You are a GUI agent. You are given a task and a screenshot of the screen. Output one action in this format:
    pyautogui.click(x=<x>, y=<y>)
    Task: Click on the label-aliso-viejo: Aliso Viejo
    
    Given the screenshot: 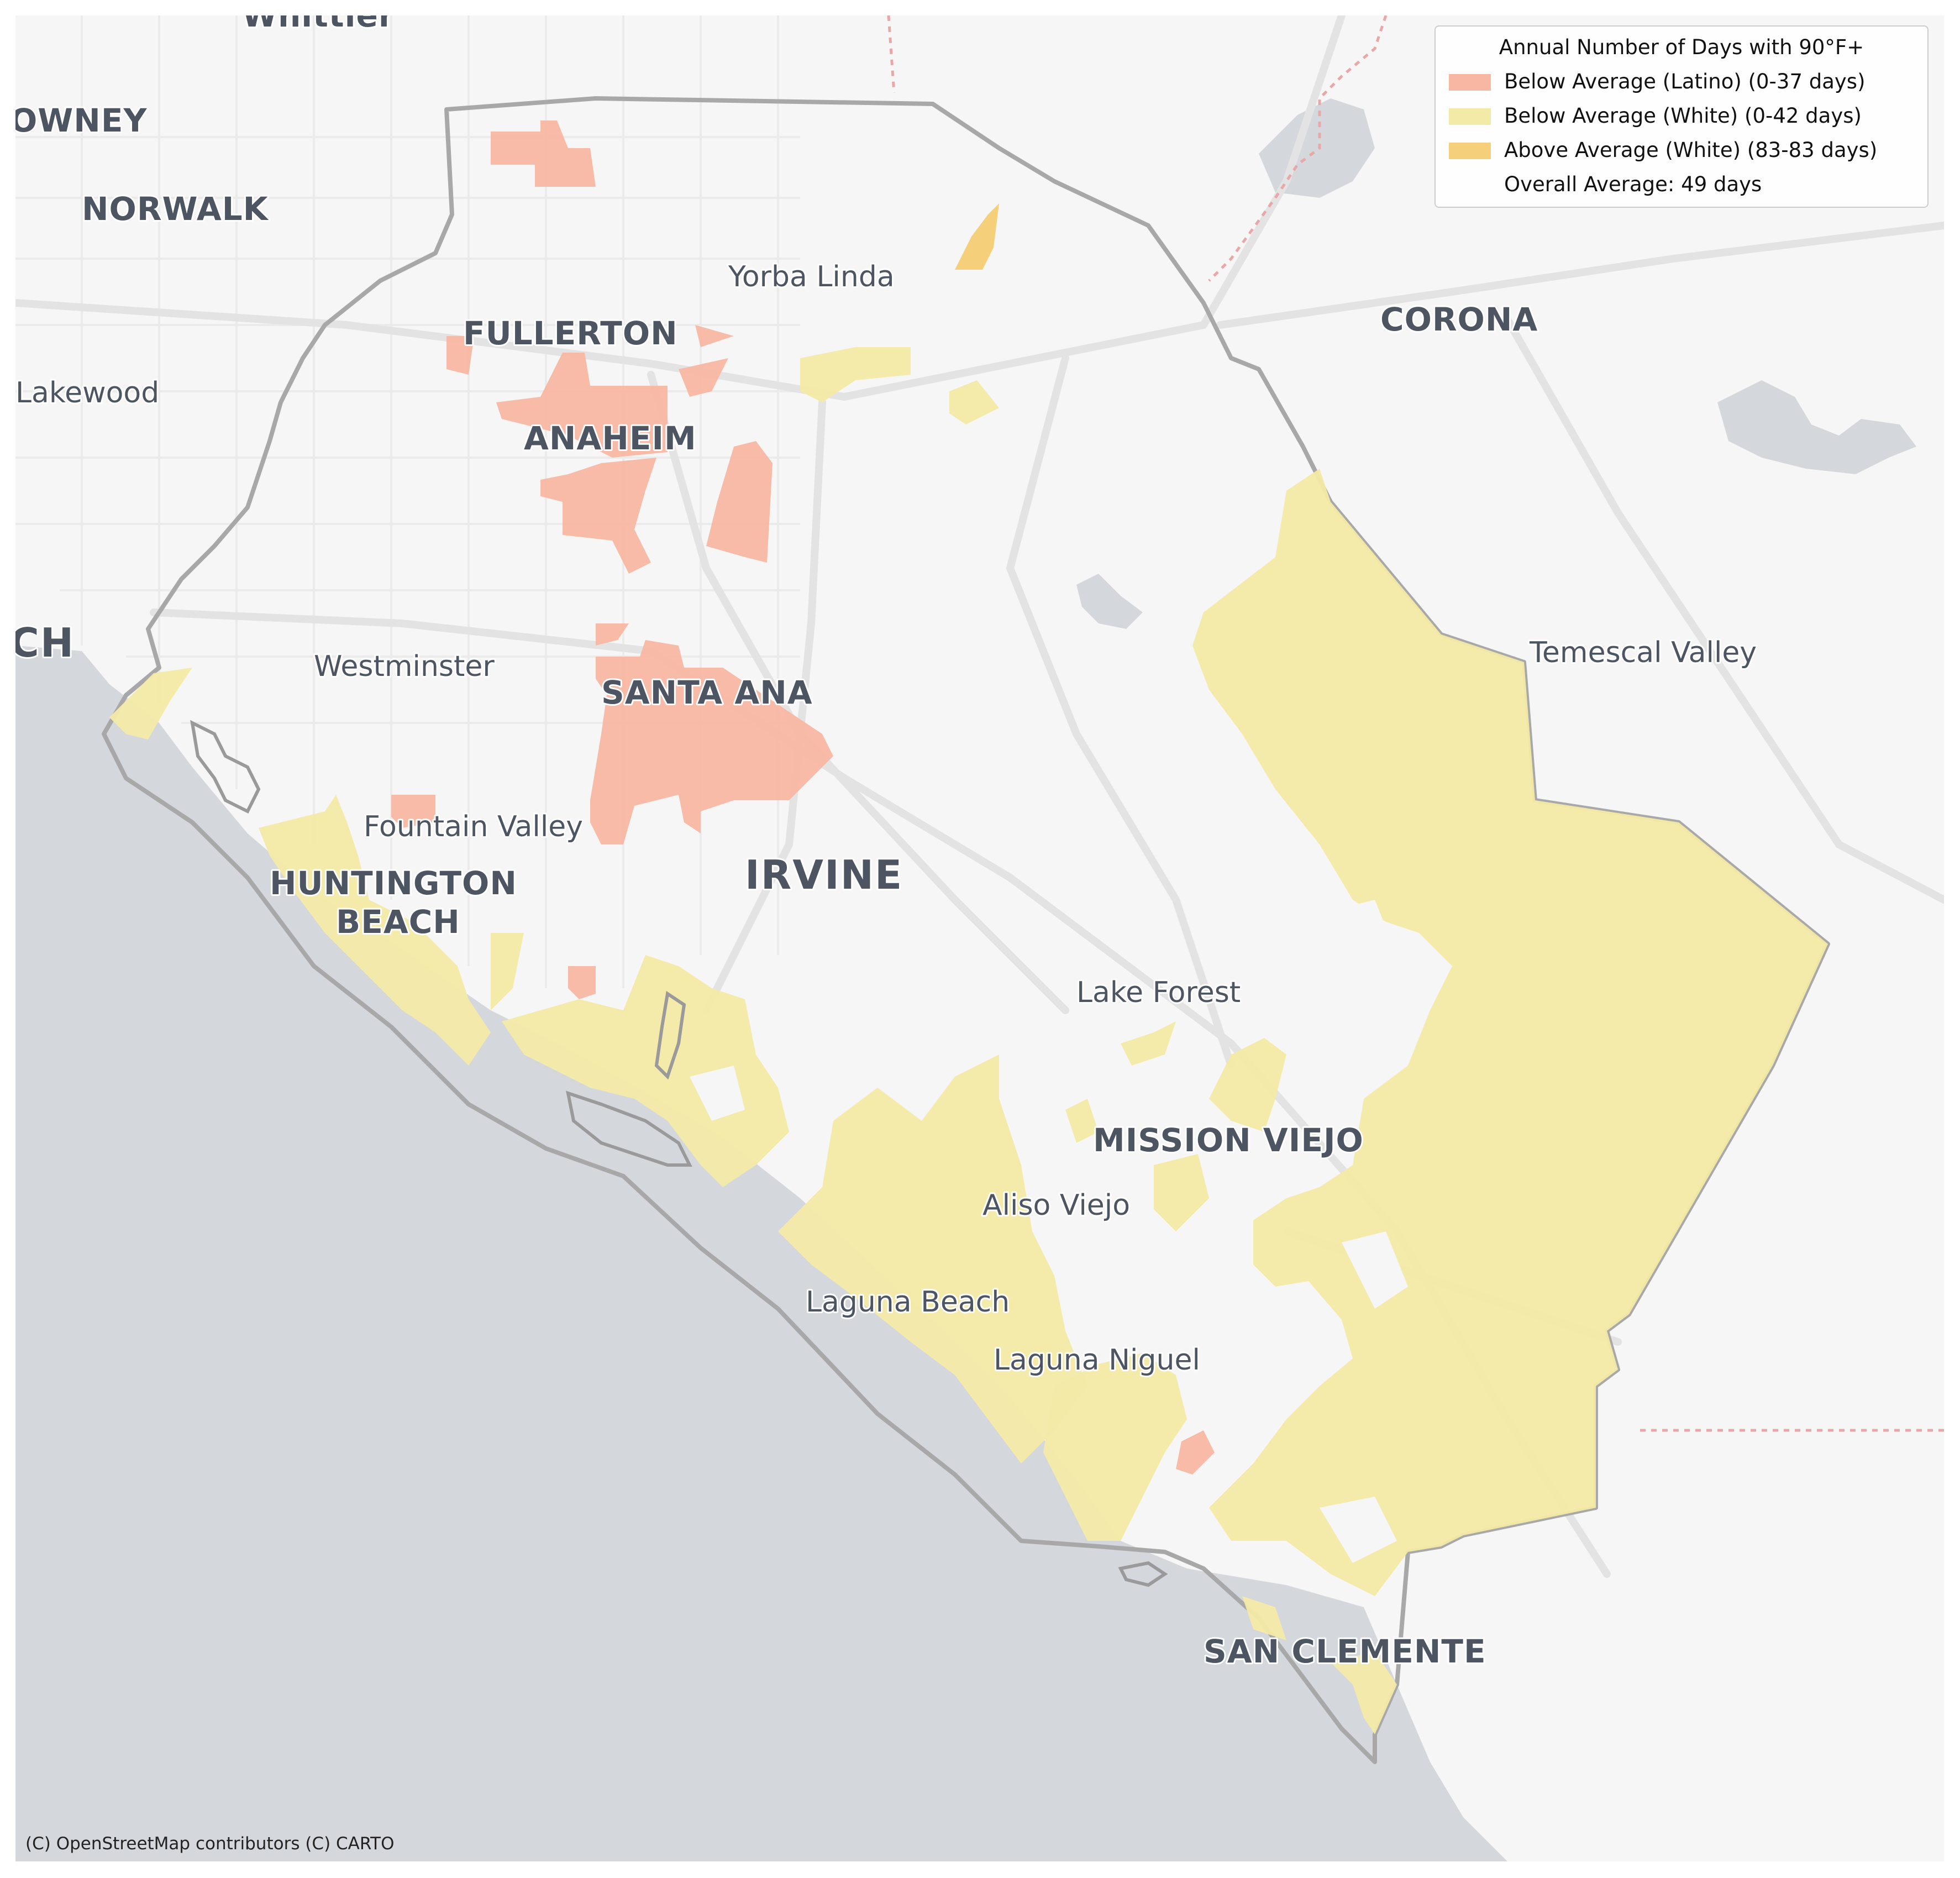 What is the action you would take?
    pyautogui.click(x=1056, y=1205)
    